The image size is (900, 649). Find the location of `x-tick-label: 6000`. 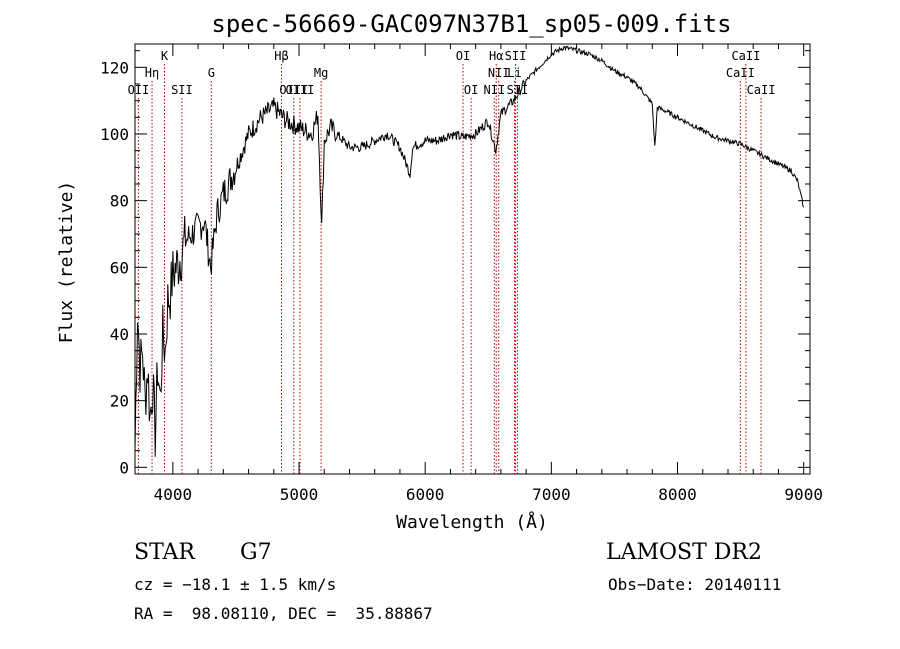

x-tick-label: 6000 is located at coordinates (425, 494).